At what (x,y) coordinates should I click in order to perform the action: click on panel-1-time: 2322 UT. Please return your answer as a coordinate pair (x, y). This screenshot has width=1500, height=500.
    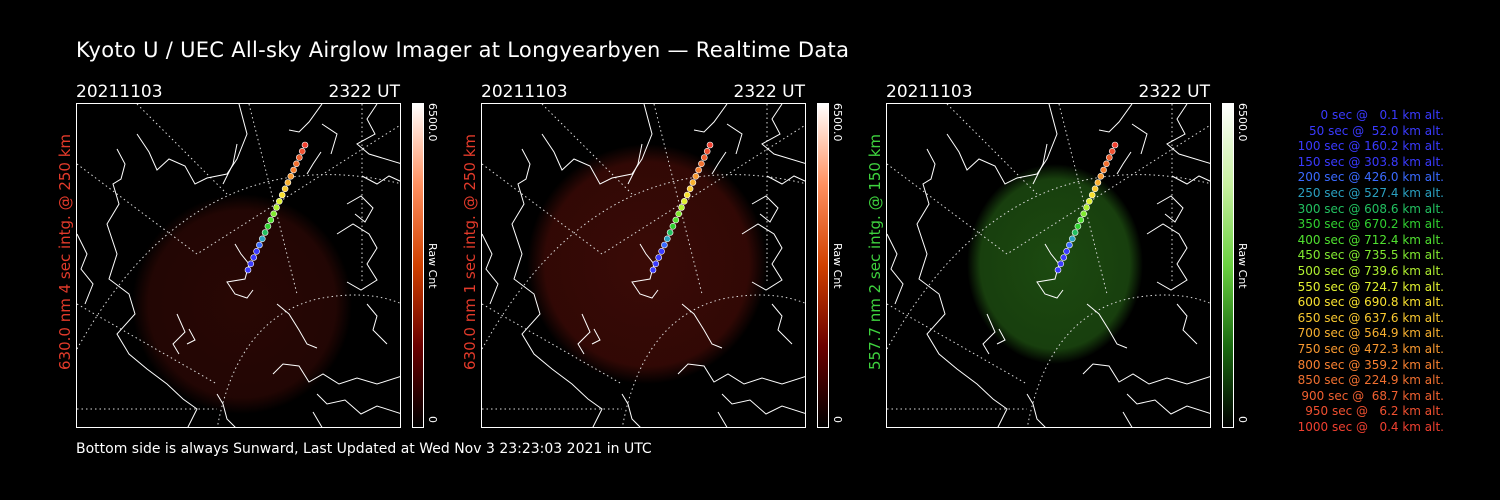
    Looking at the image, I should click on (364, 92).